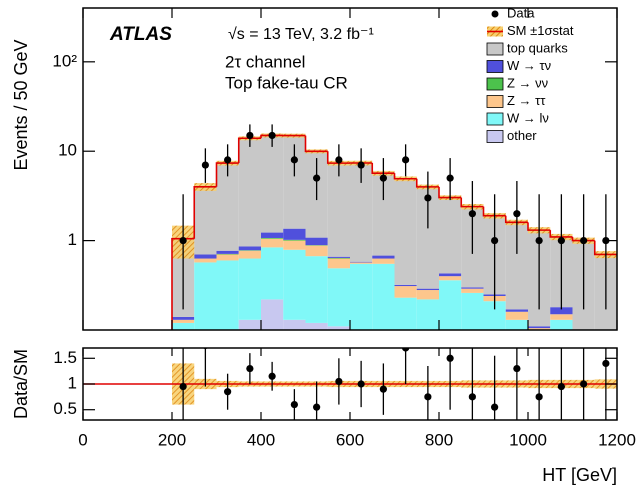 This screenshot has height=496, width=640. I want to click on region-label: Top fake-tau CR, so click(286, 82).